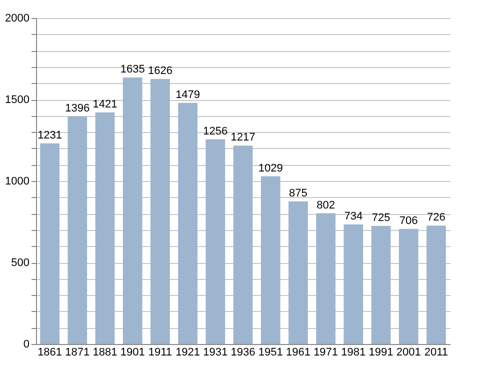 The width and height of the screenshot is (488, 373). Describe the element at coordinates (408, 220) in the screenshot. I see `data-label: 706` at that location.